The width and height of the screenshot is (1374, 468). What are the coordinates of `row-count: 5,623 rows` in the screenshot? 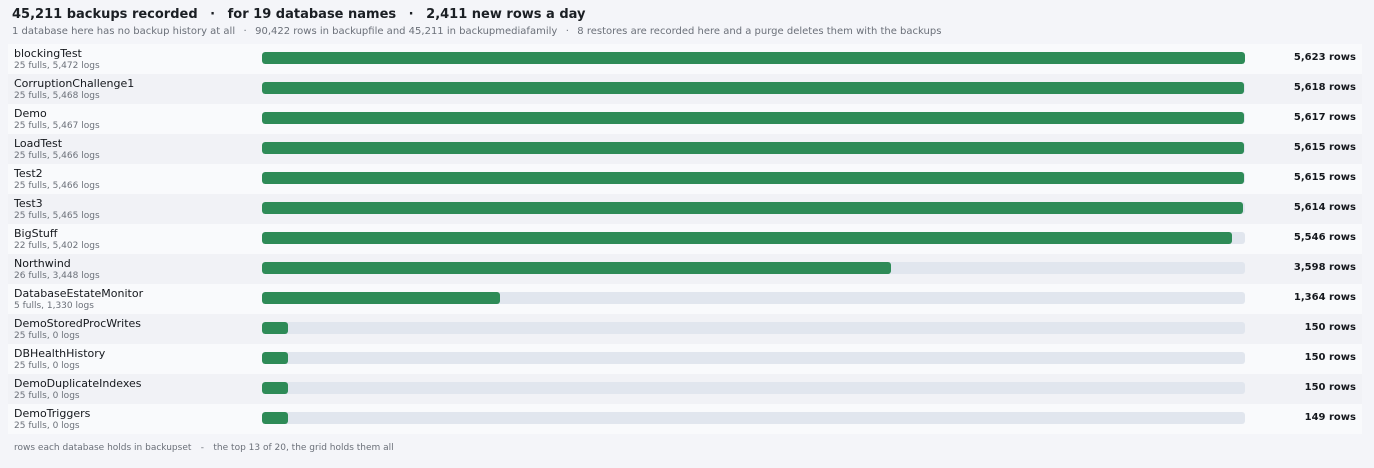 It's located at (1324, 57).